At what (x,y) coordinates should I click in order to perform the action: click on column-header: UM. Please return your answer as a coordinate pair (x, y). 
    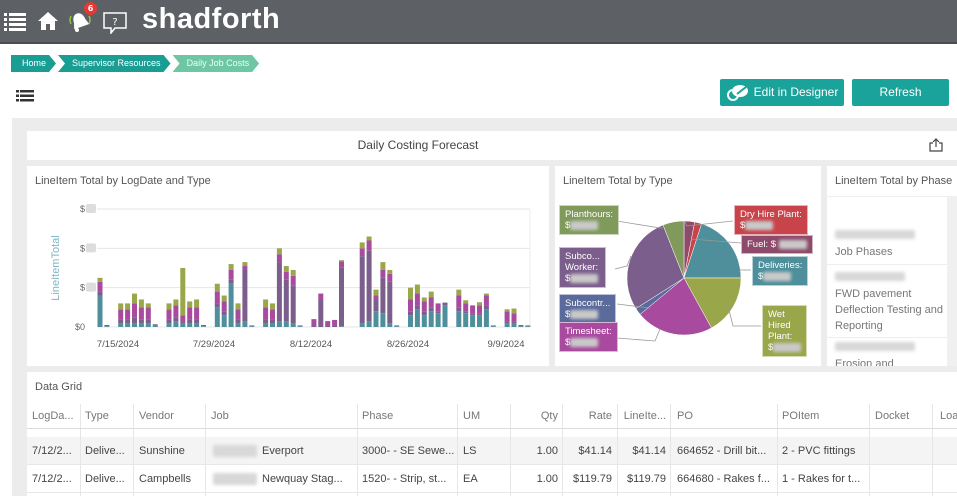
    Looking at the image, I should click on (472, 416).